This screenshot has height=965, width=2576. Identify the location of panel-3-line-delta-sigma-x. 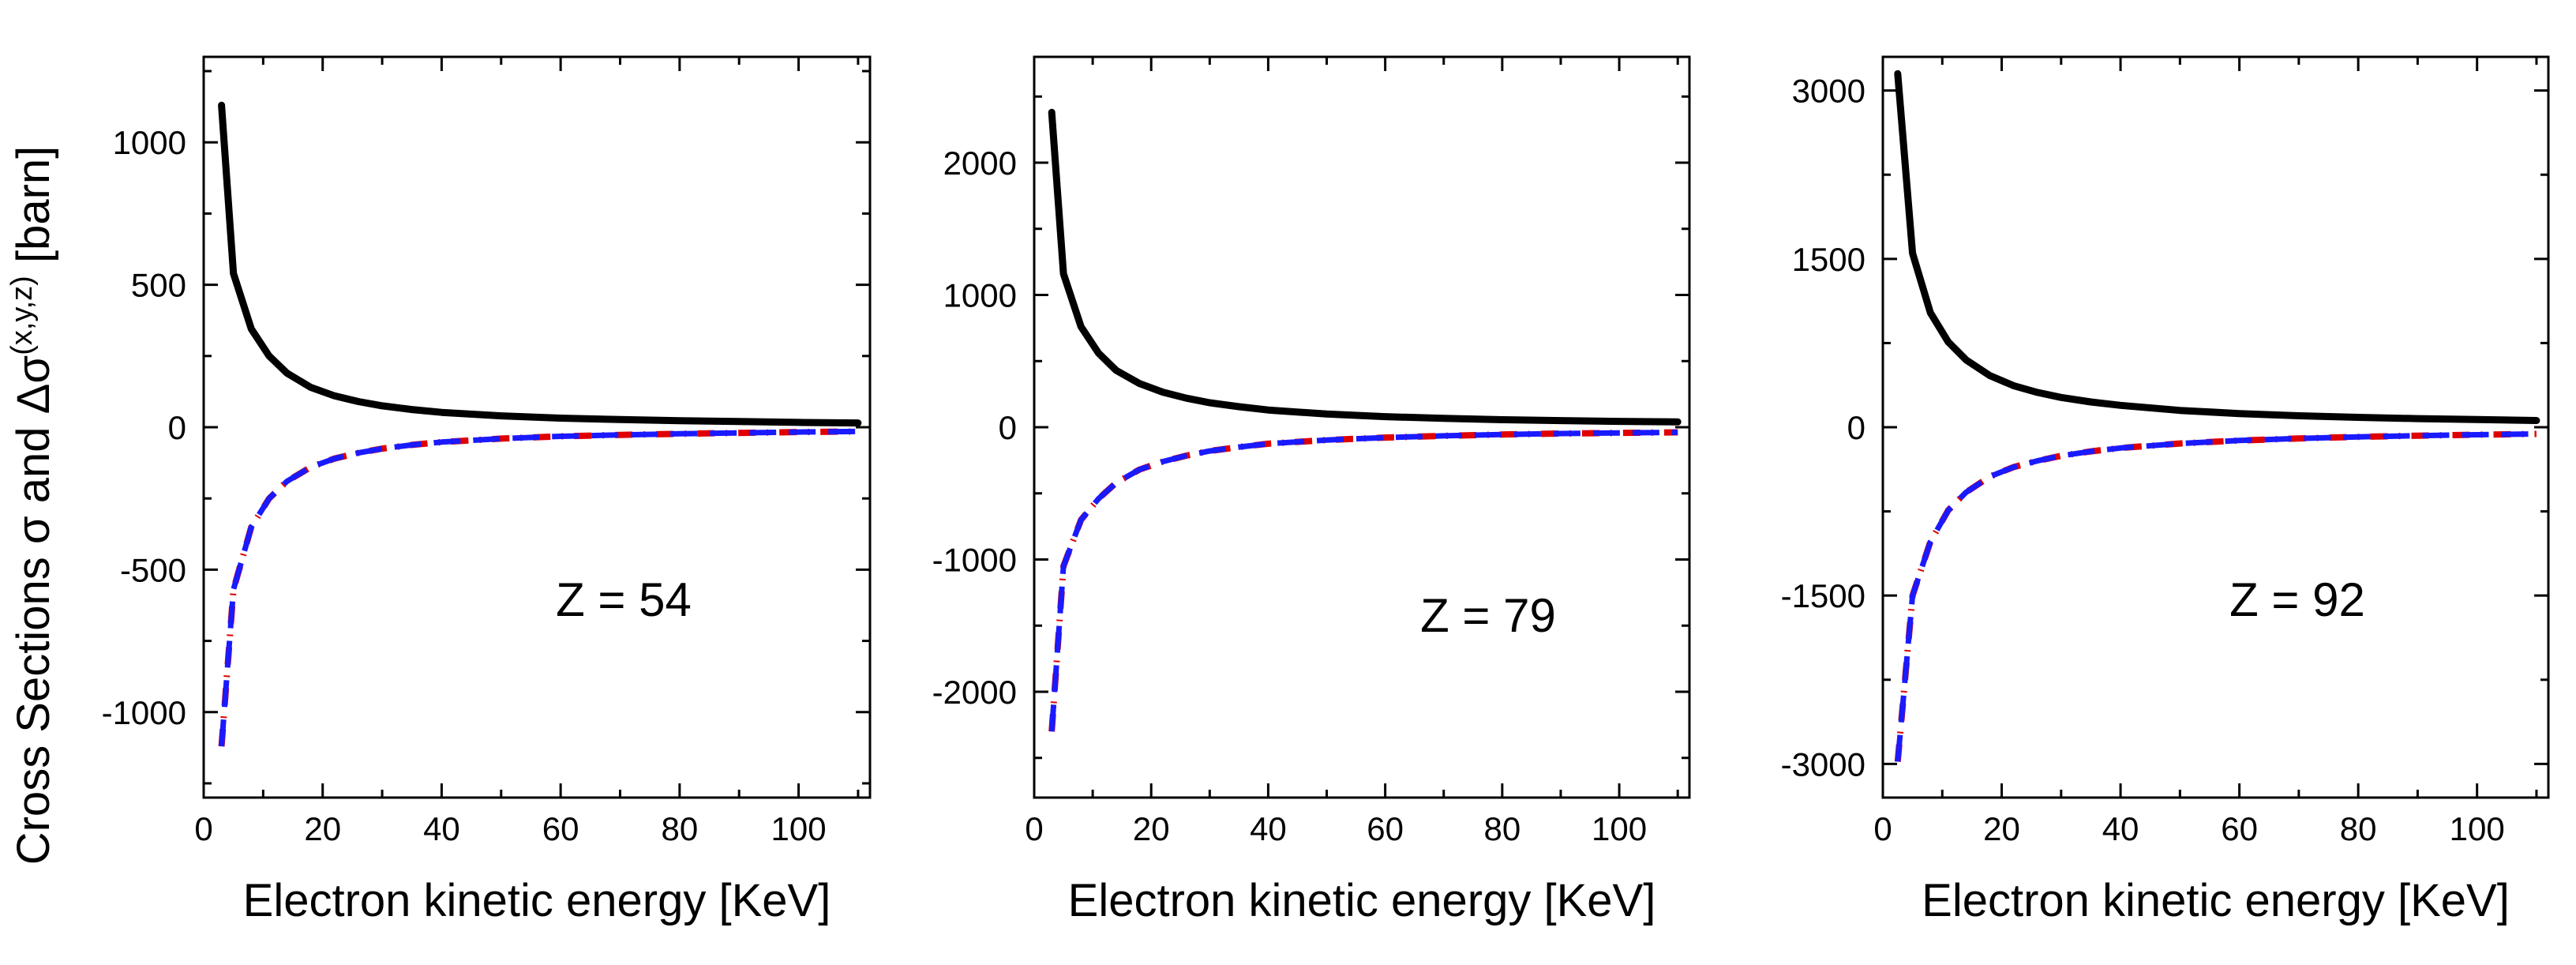
(2215, 596).